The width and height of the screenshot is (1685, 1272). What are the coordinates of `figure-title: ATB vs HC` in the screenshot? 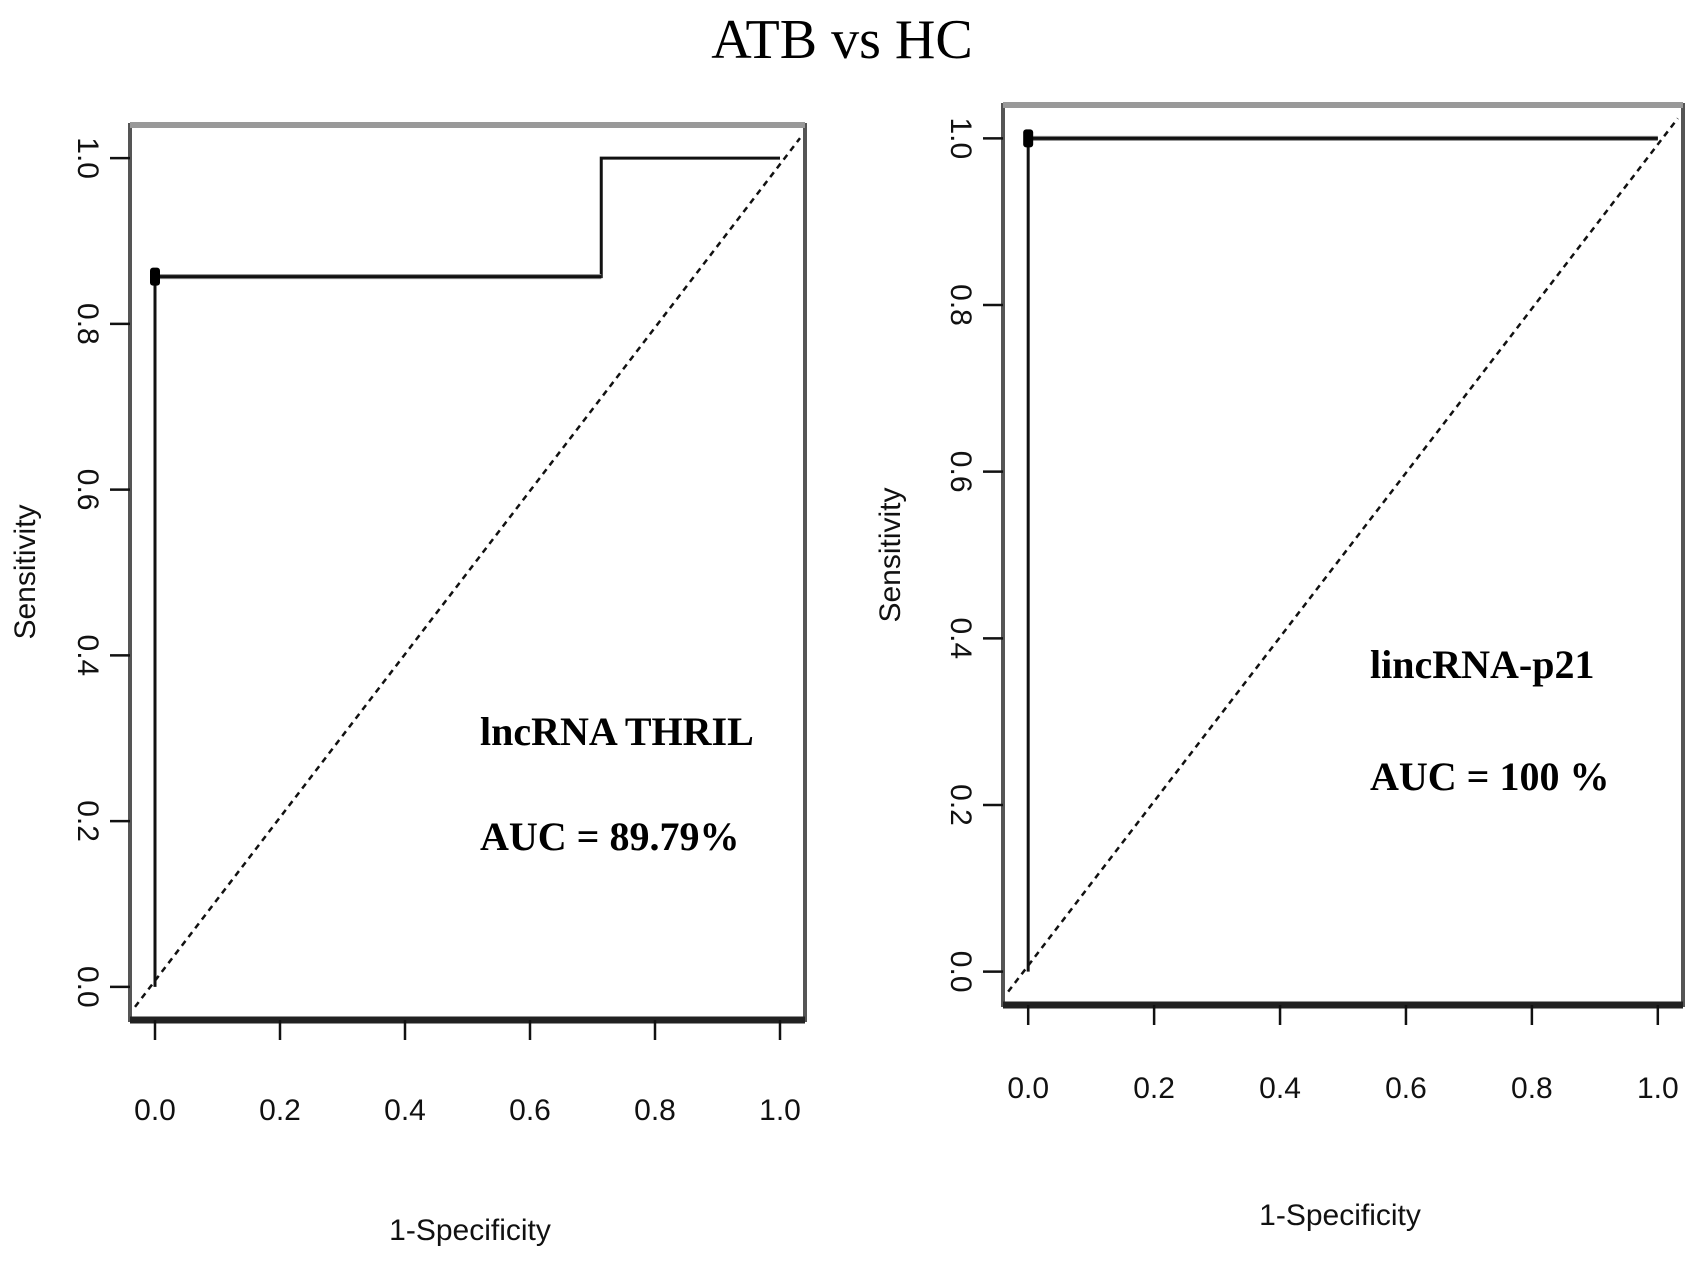 It's located at (841, 40).